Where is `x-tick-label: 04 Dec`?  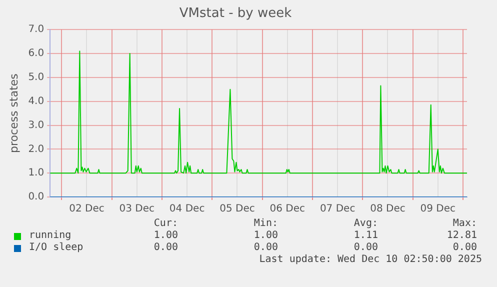 x-tick-label: 04 Dec is located at coordinates (187, 209).